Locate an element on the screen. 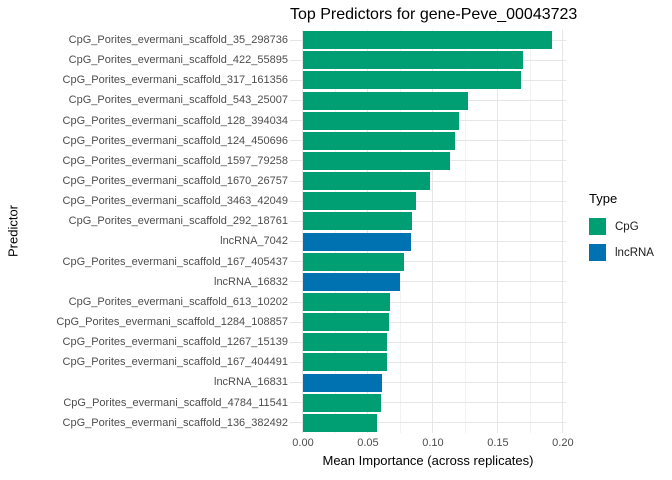 The width and height of the screenshot is (672, 480). y-axis-label: CpG_Porites_evermani_scaffold_167_404491 is located at coordinates (175, 362).